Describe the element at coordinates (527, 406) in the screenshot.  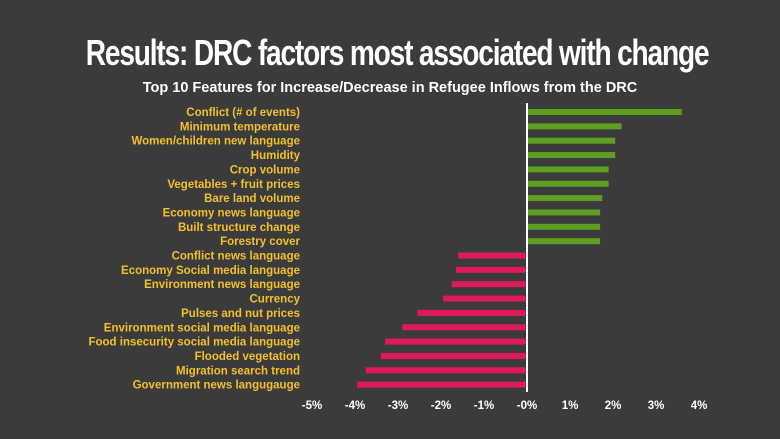
I see `x-tick-label-6: -0%` at that location.